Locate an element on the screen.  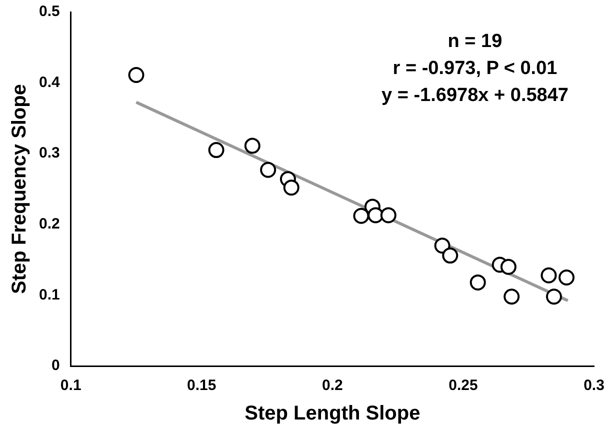
y-tick-label: 0.3 is located at coordinates (49, 153).